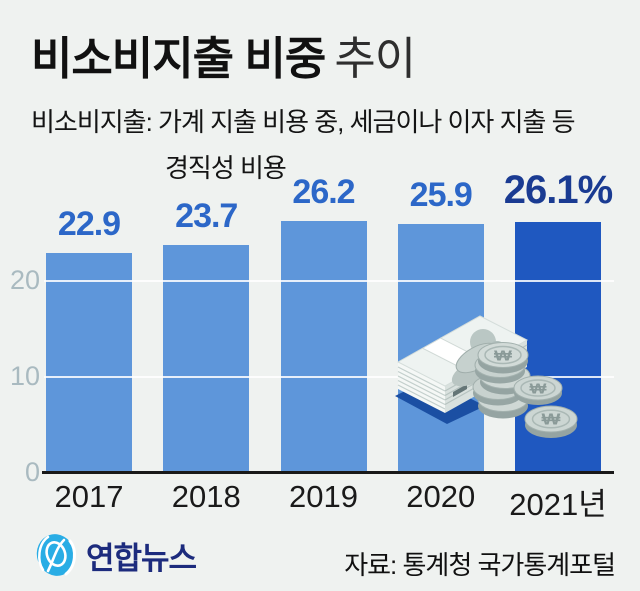 The image size is (640, 591). I want to click on page-title: 비소비지출 비중 추이, so click(223, 54).